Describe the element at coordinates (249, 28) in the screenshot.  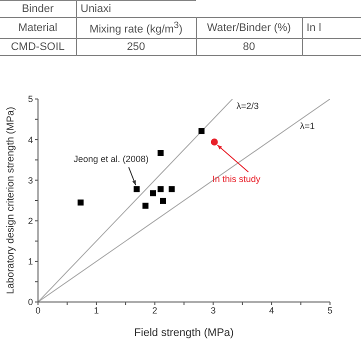
I see `text: Water/Binder (%)` at that location.